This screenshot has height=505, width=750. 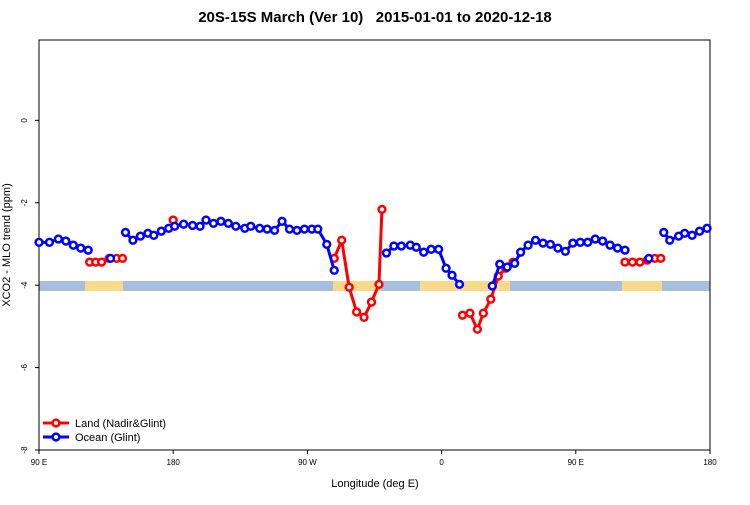 I want to click on x-axis-label: Longitude (deg E), so click(x=374, y=484).